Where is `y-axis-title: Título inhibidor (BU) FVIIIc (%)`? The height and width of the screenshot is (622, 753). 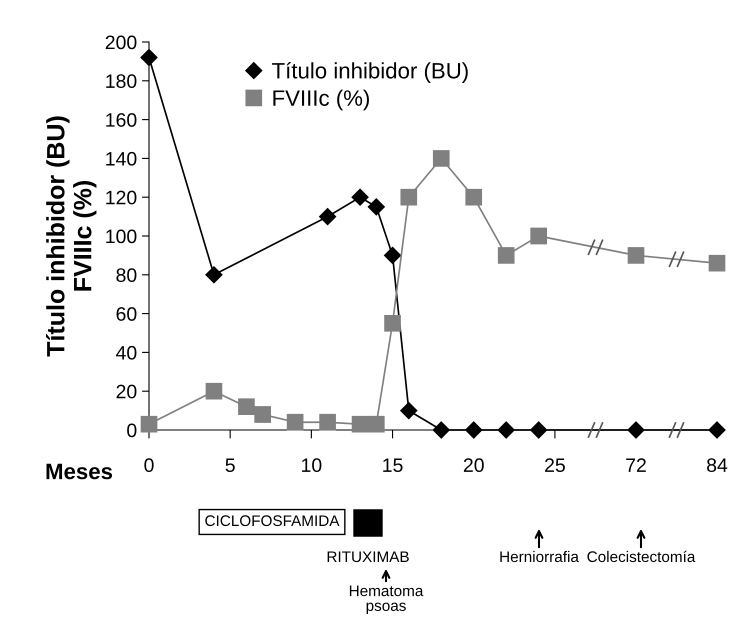
y-axis-title: Título inhibidor (BU) FVIIIc (%) is located at coordinates (71, 236).